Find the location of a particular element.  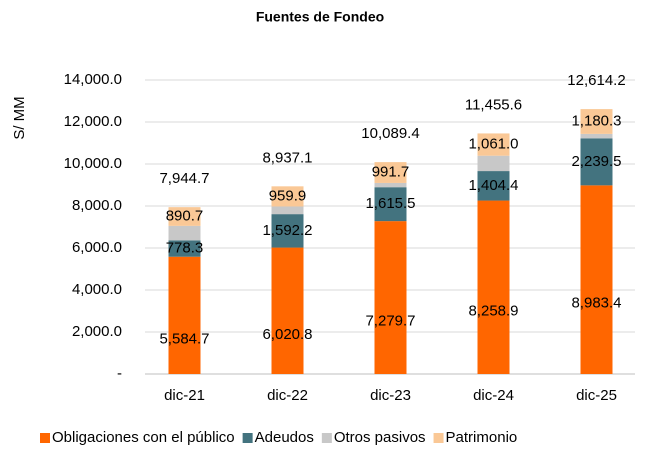

legend-label: Adeudos is located at coordinates (284, 437).